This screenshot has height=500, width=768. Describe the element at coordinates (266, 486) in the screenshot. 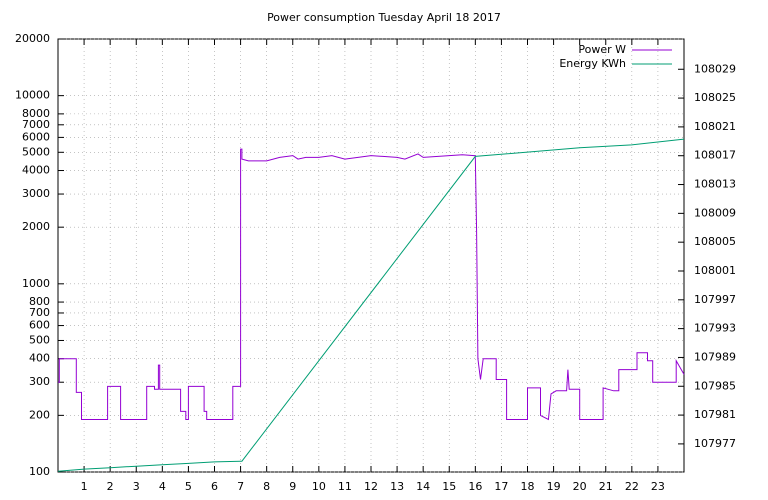

I see `x-tick-label: 8` at that location.